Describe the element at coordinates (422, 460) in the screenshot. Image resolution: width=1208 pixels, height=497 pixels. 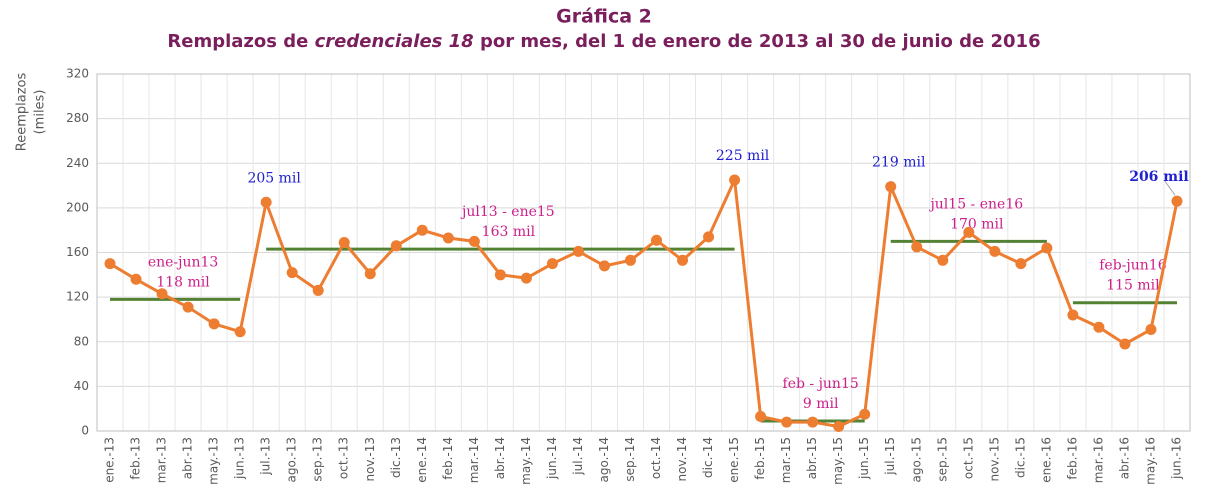
I see `x-tick-label: ene.-14` at that location.